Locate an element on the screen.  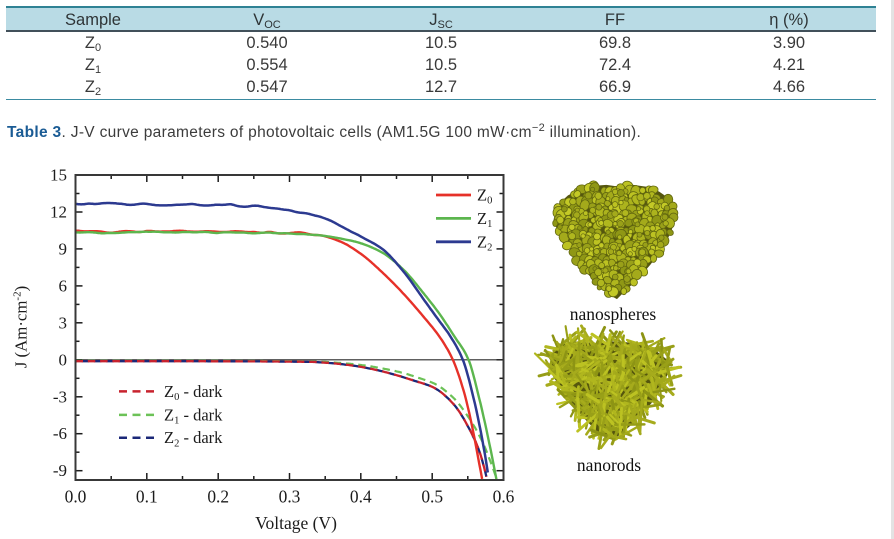
svg-text: -9 is located at coordinates (60, 470).